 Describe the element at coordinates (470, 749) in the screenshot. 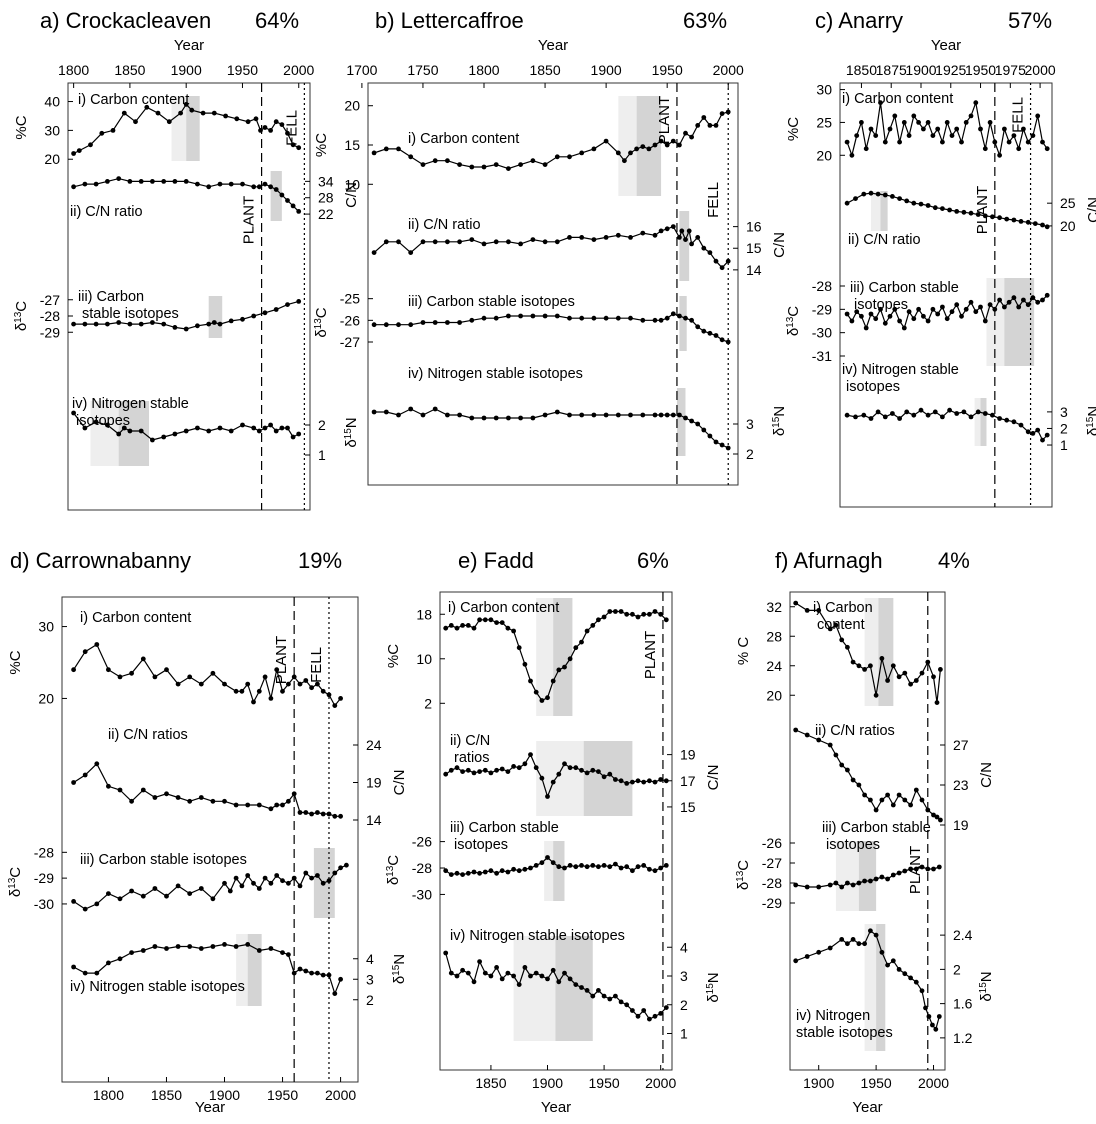

I see `series-label: ii) C/N ratios` at that location.